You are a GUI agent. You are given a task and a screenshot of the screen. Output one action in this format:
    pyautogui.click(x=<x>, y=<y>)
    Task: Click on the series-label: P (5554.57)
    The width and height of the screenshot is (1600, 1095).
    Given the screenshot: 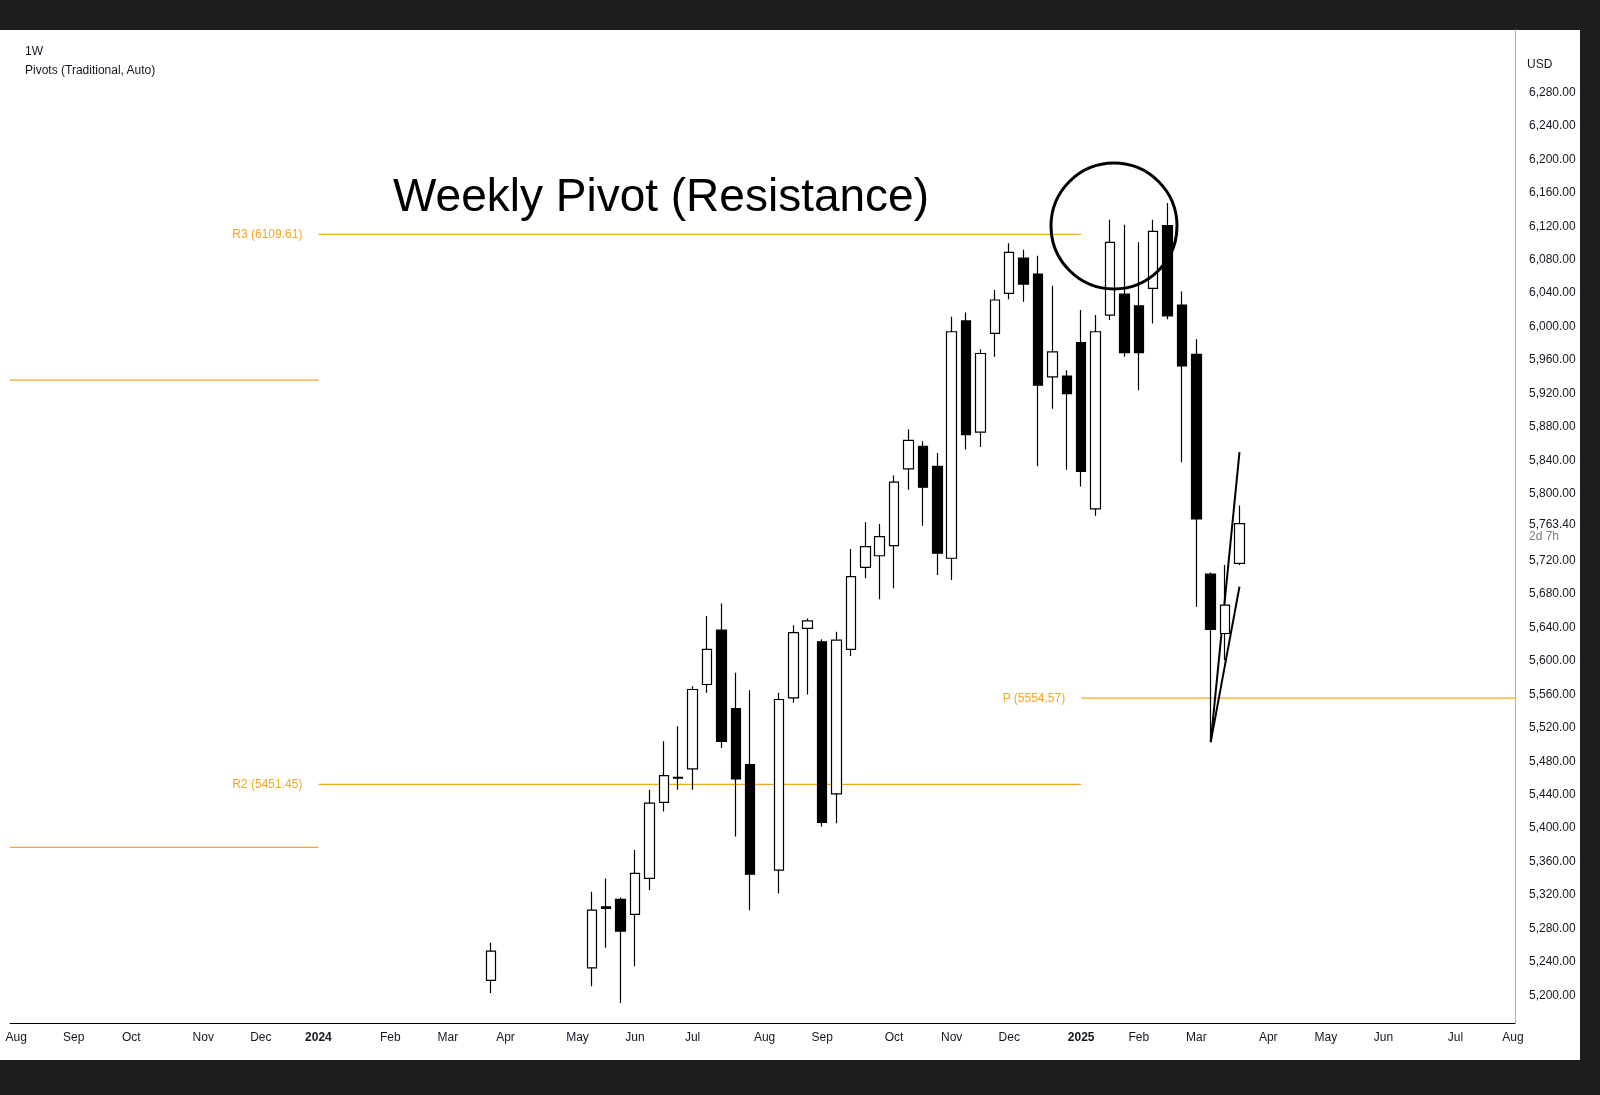 What is the action you would take?
    pyautogui.click(x=1034, y=698)
    